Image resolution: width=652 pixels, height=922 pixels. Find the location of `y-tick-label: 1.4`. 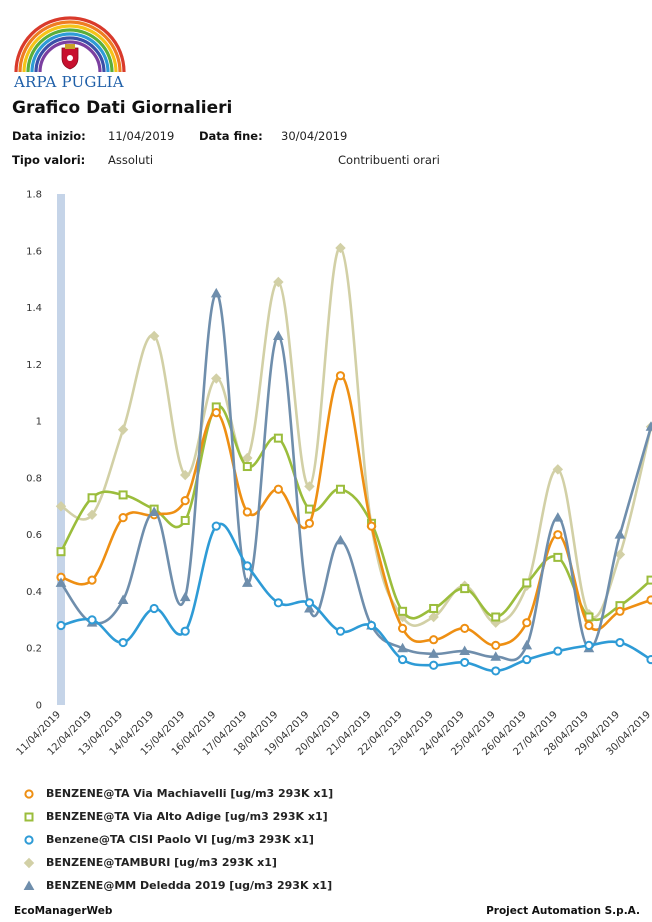

y-tick-label: 1.4 is located at coordinates (34, 308).